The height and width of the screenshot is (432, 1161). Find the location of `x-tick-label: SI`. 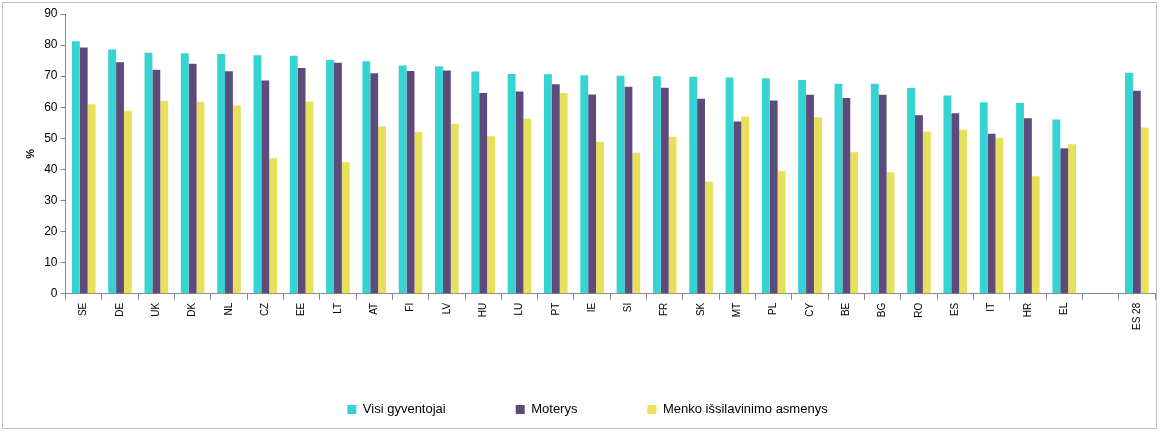

x-tick-label: SI is located at coordinates (628, 307).